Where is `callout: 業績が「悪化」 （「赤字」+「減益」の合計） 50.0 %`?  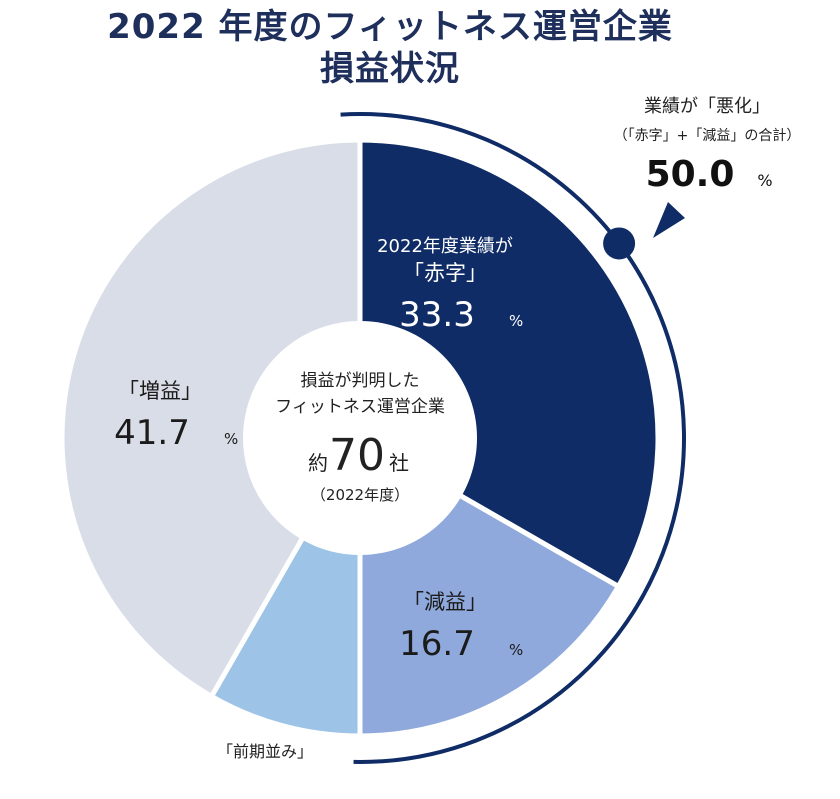
callout: 業績が「悪化」 （「赤字」+「減益」の合計） 50.0 % is located at coordinates (707, 167).